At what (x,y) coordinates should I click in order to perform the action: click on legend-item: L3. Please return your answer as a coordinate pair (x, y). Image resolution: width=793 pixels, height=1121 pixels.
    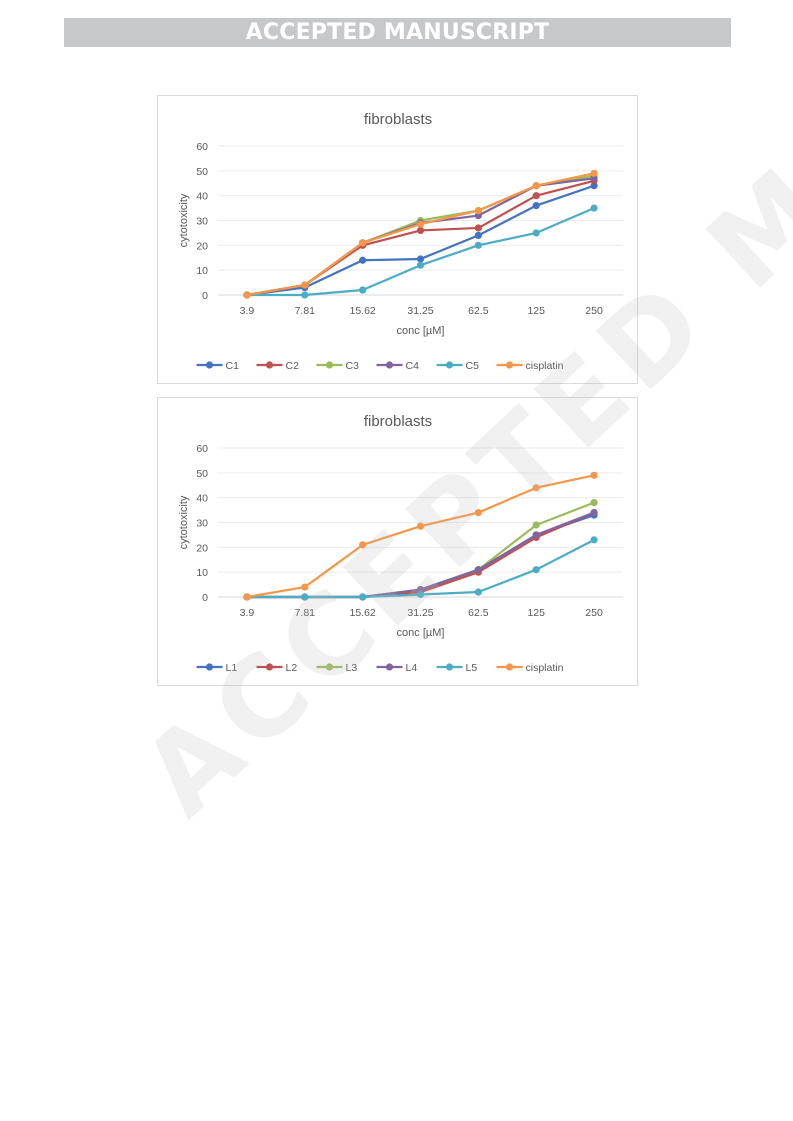
    Looking at the image, I should click on (337, 668).